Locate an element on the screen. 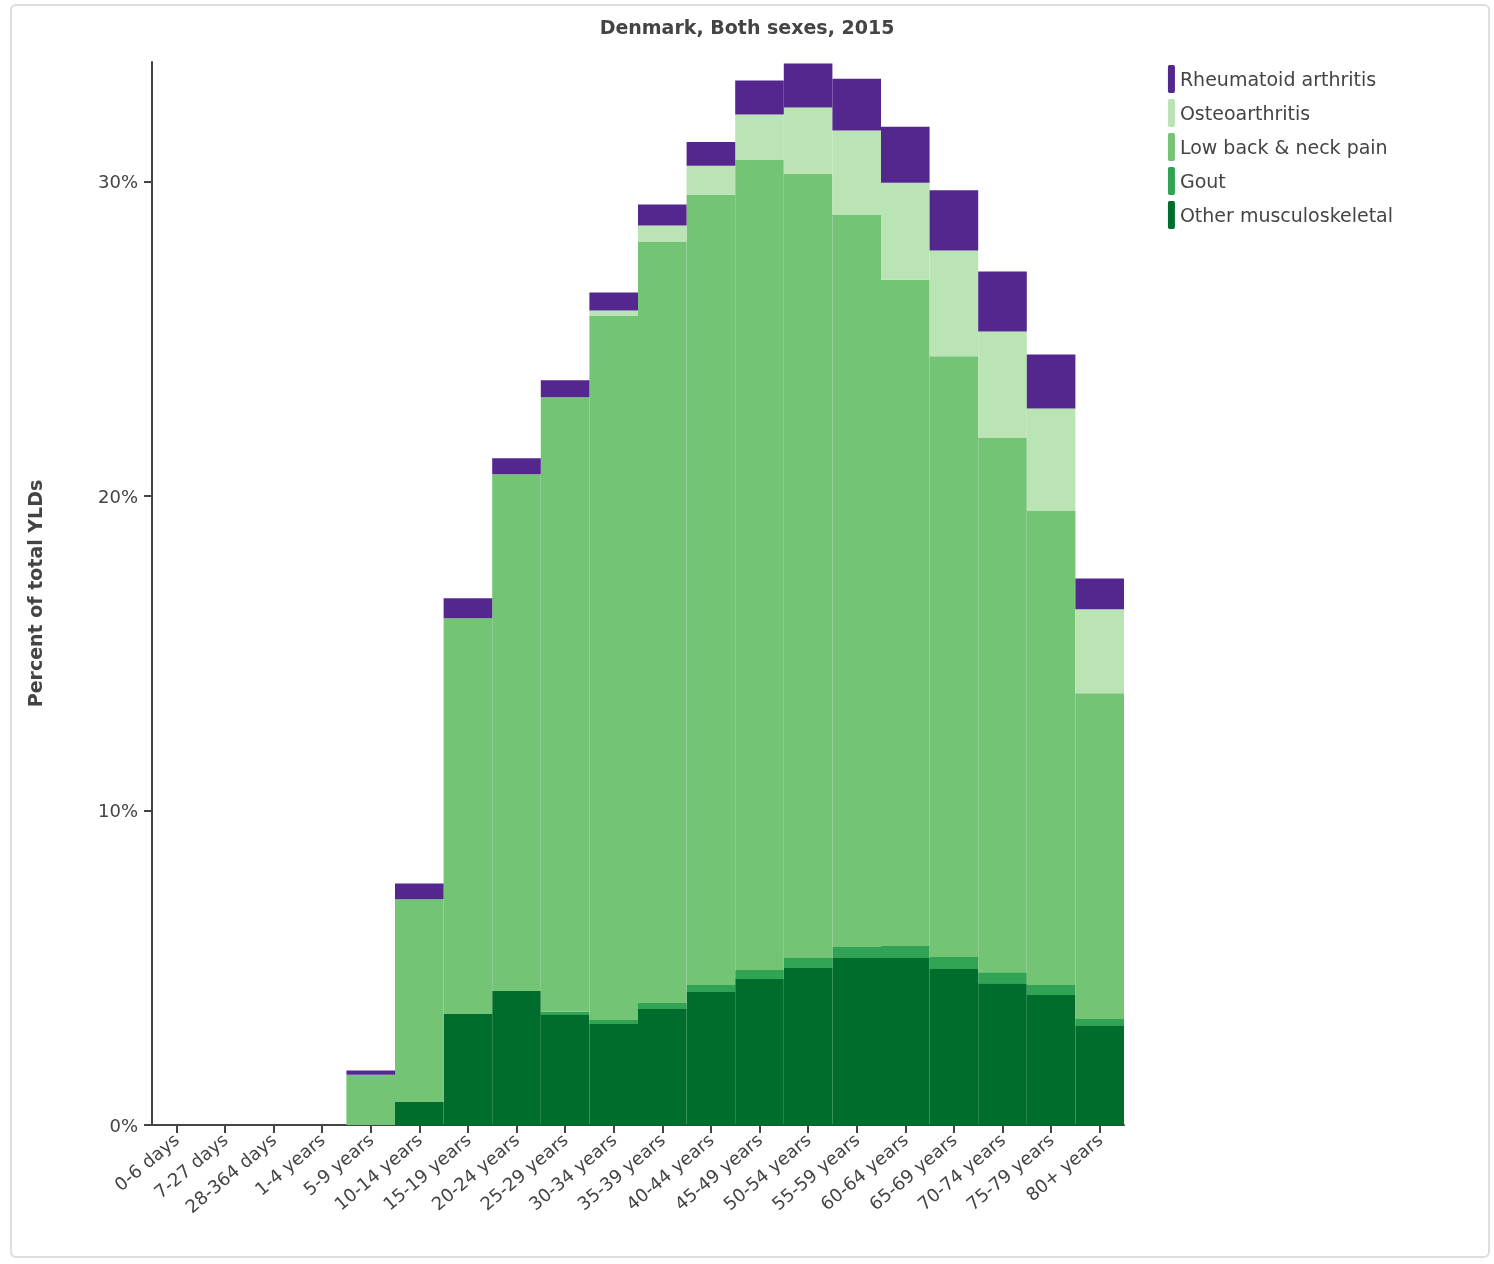 This screenshot has width=1494, height=1264. chart-title: Denmark, Both sexes, 2015 is located at coordinates (747, 26).